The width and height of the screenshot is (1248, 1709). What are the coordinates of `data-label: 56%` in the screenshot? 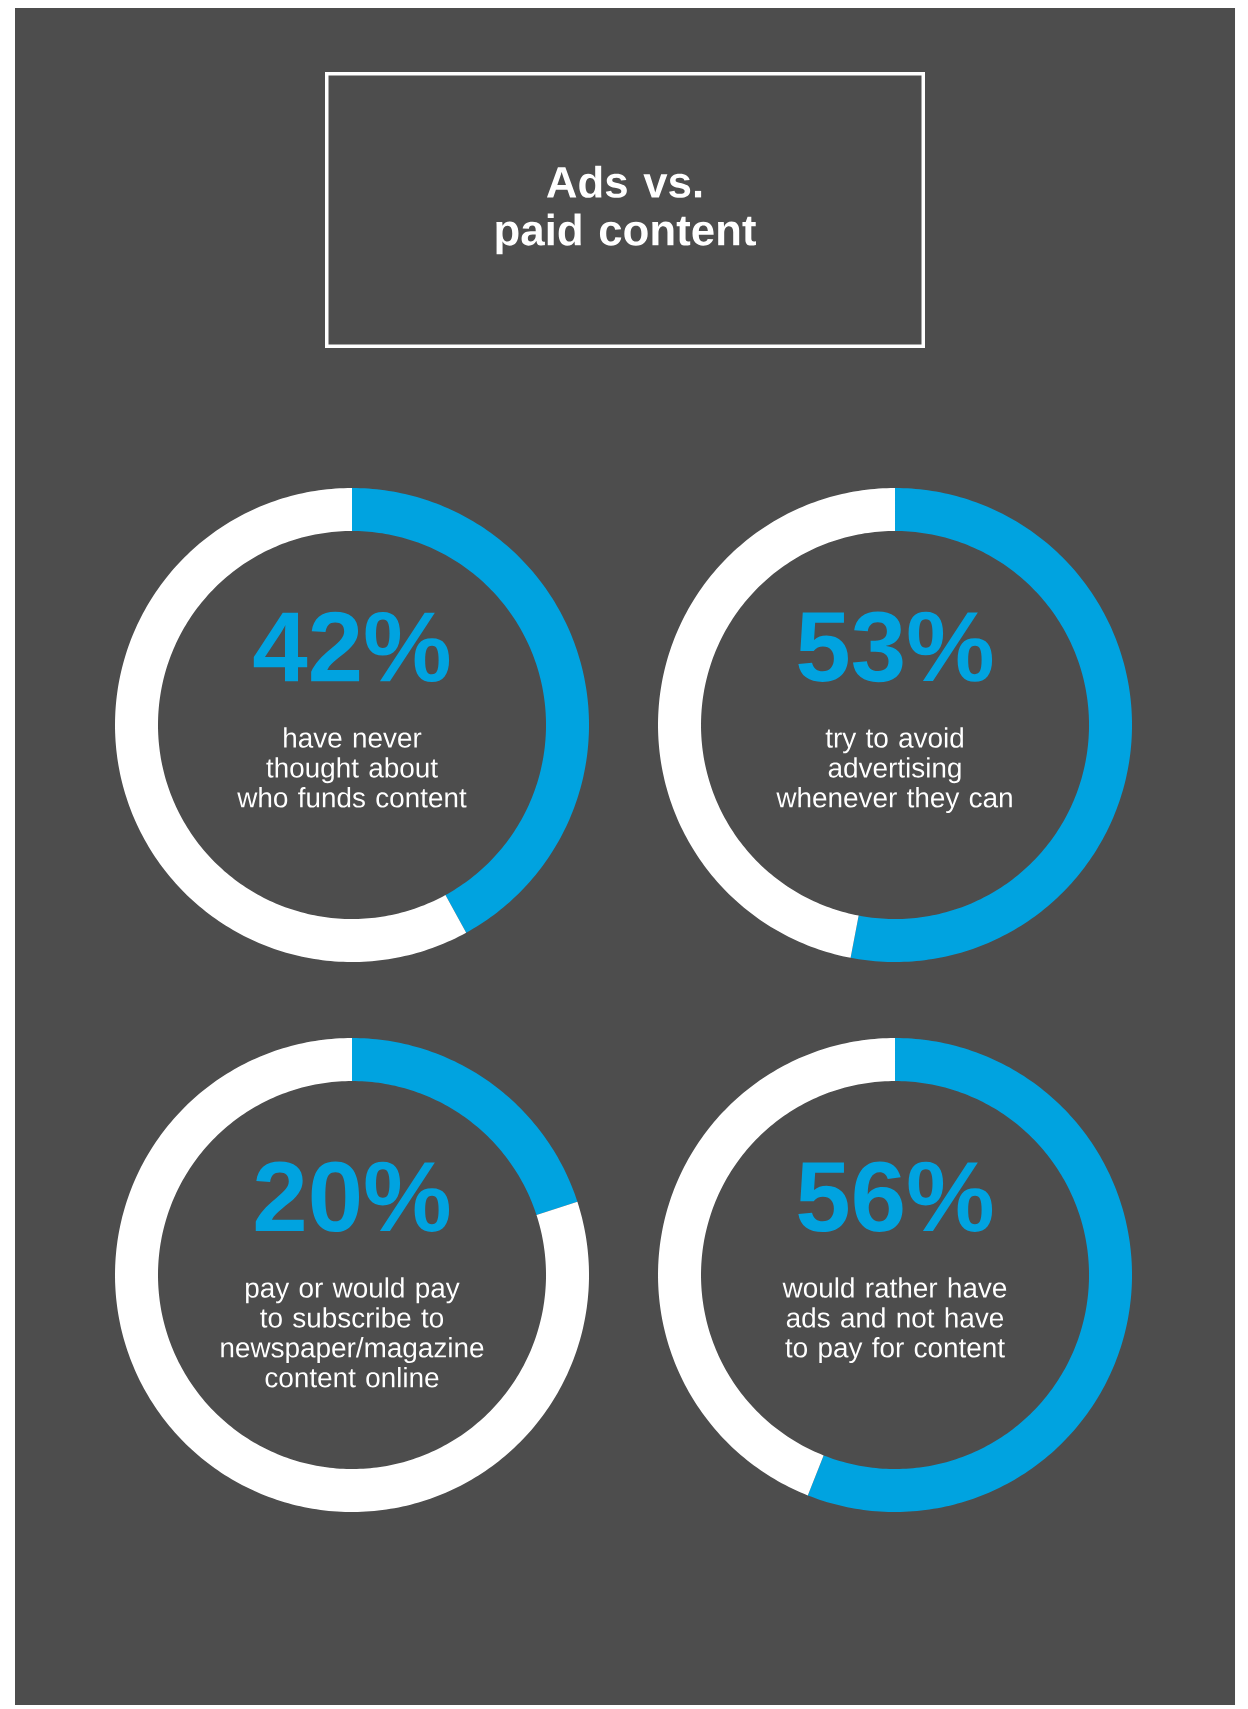 It's located at (895, 1197).